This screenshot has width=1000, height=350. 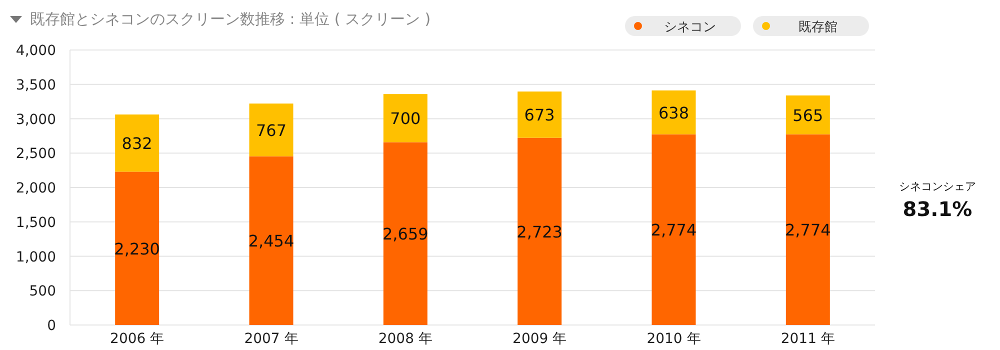 I want to click on x-tick-label: 2008 年, so click(x=405, y=339).